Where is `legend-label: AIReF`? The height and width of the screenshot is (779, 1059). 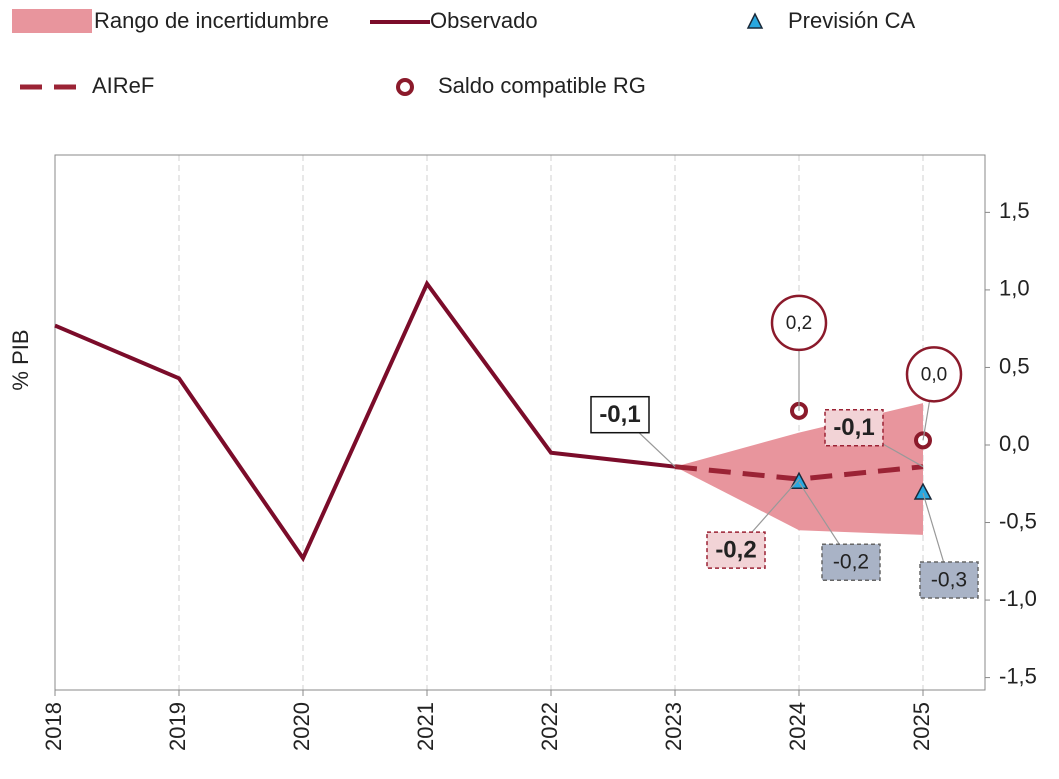 legend-label: AIReF is located at coordinates (123, 85).